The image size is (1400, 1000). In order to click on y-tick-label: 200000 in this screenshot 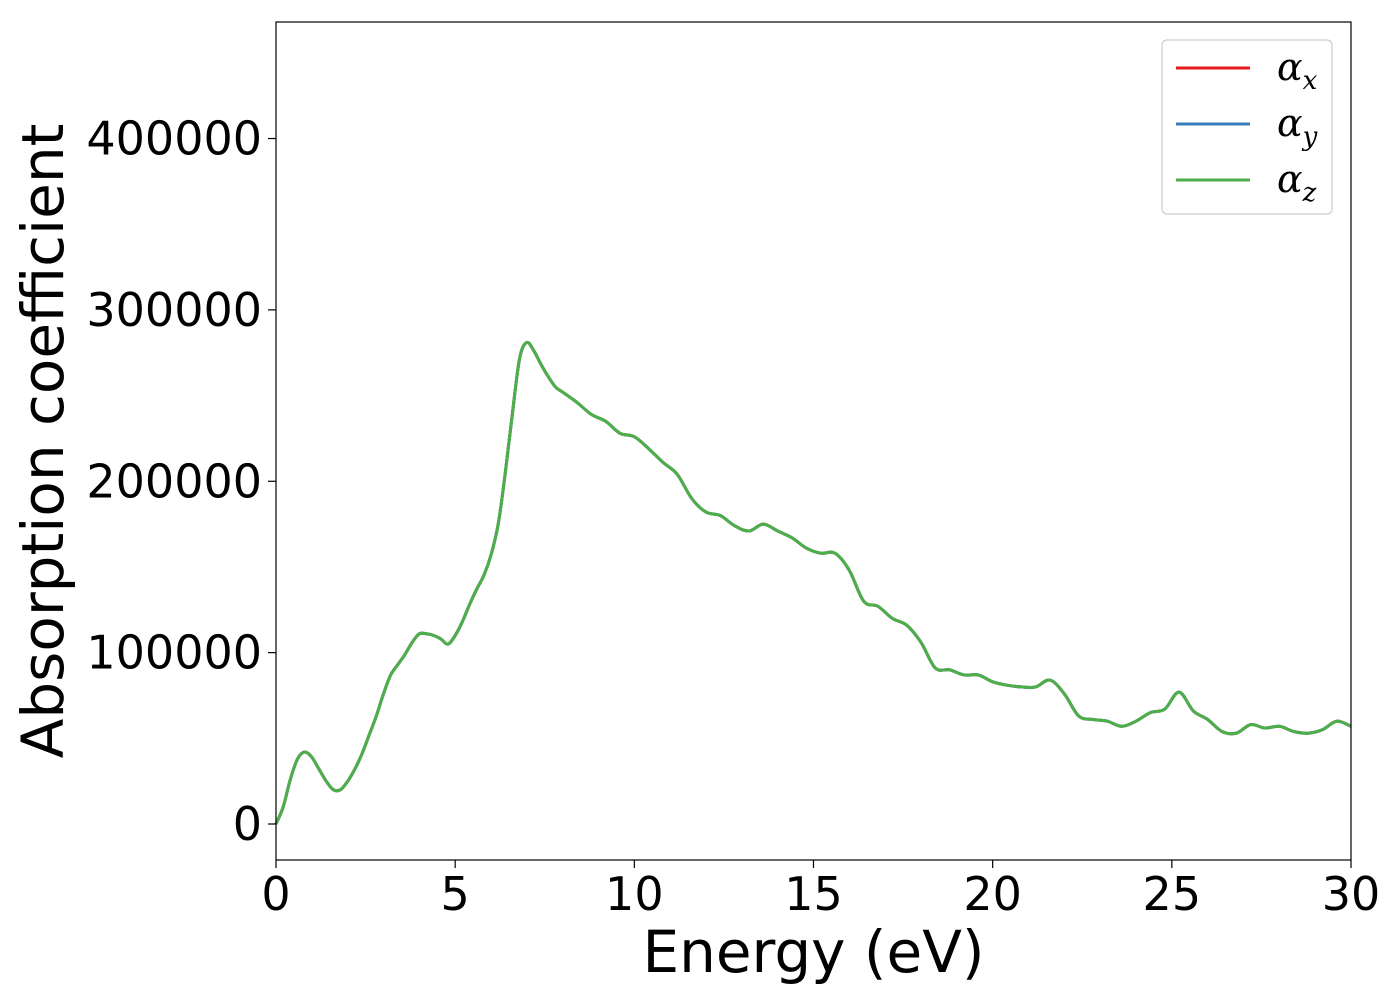, I will do `click(174, 481)`.